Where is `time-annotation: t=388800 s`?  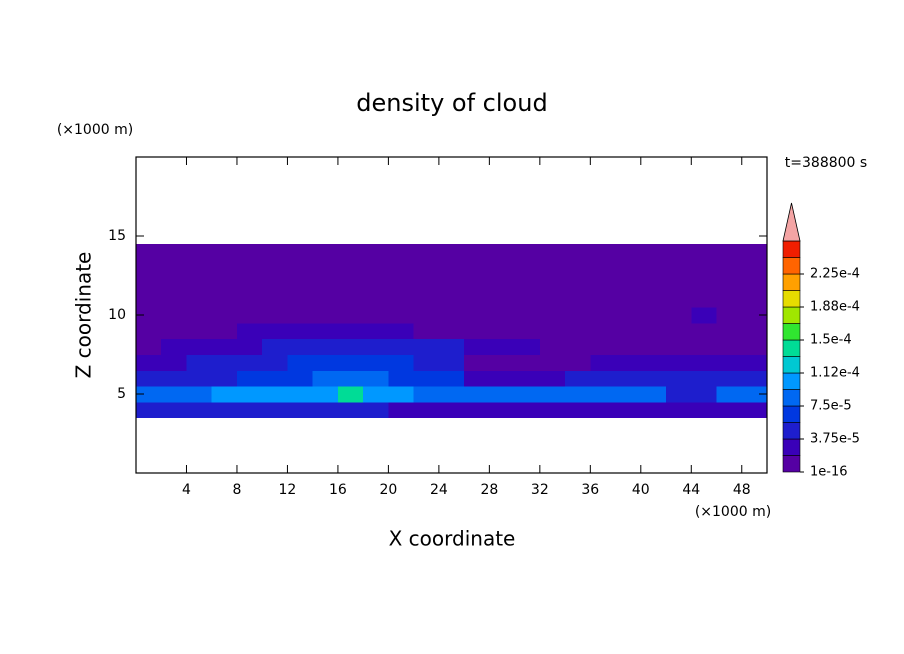
time-annotation: t=388800 s is located at coordinates (826, 163).